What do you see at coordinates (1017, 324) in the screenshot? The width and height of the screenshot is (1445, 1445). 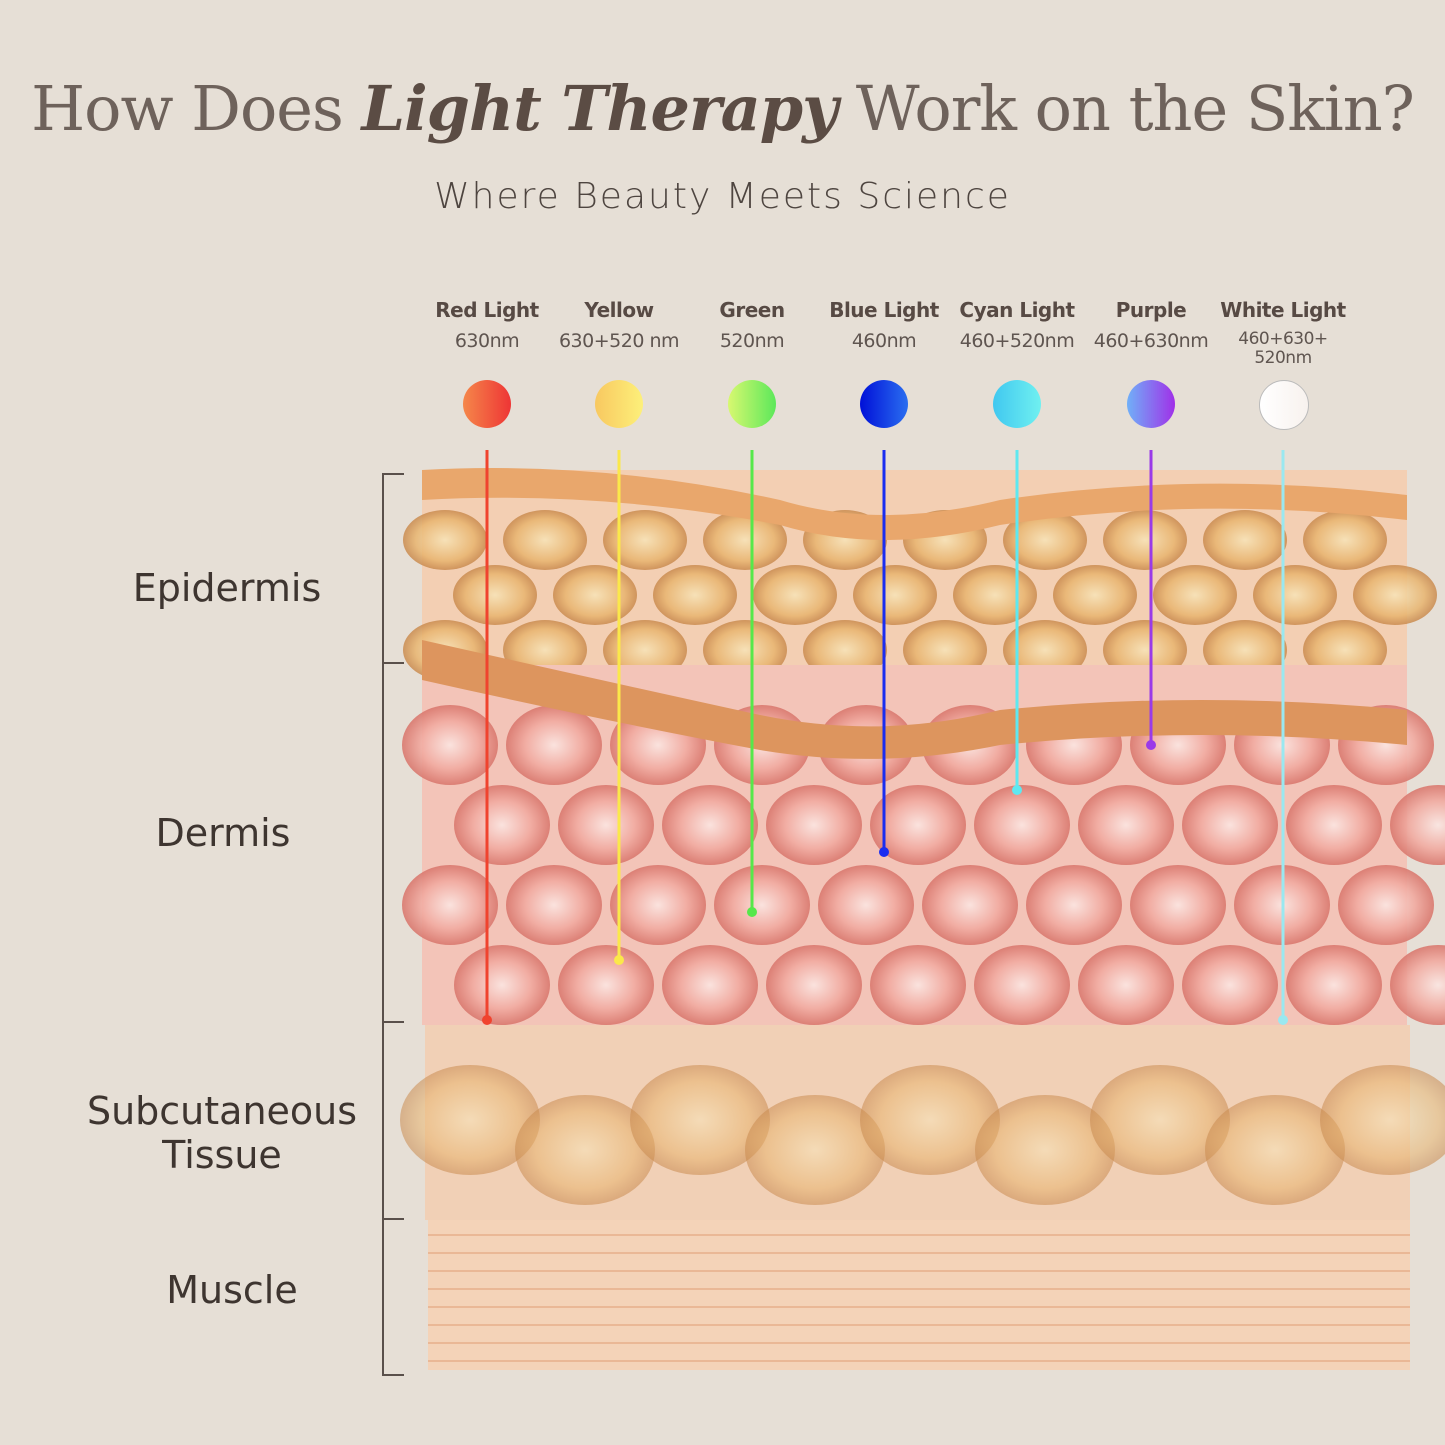 I see `light-4-label: Cyan Light 460+520nm` at bounding box center [1017, 324].